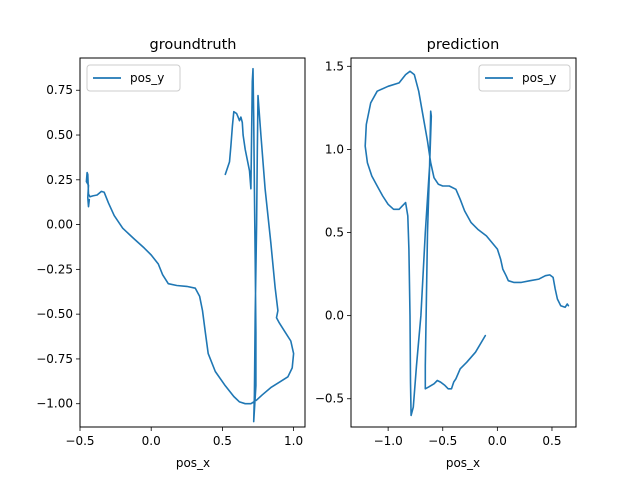  Describe the element at coordinates (54, 269) in the screenshot. I see `y-tick-label: −0.25` at that location.